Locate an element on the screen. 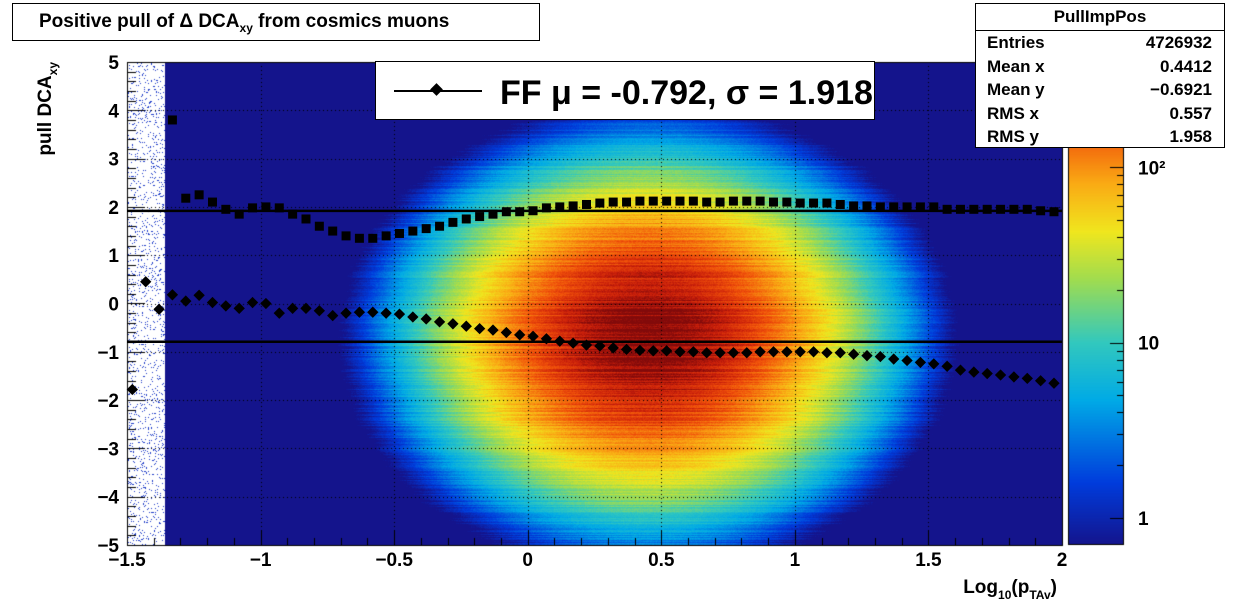 The image size is (1250, 603). stats-value: 1.958 is located at coordinates (1190, 136).